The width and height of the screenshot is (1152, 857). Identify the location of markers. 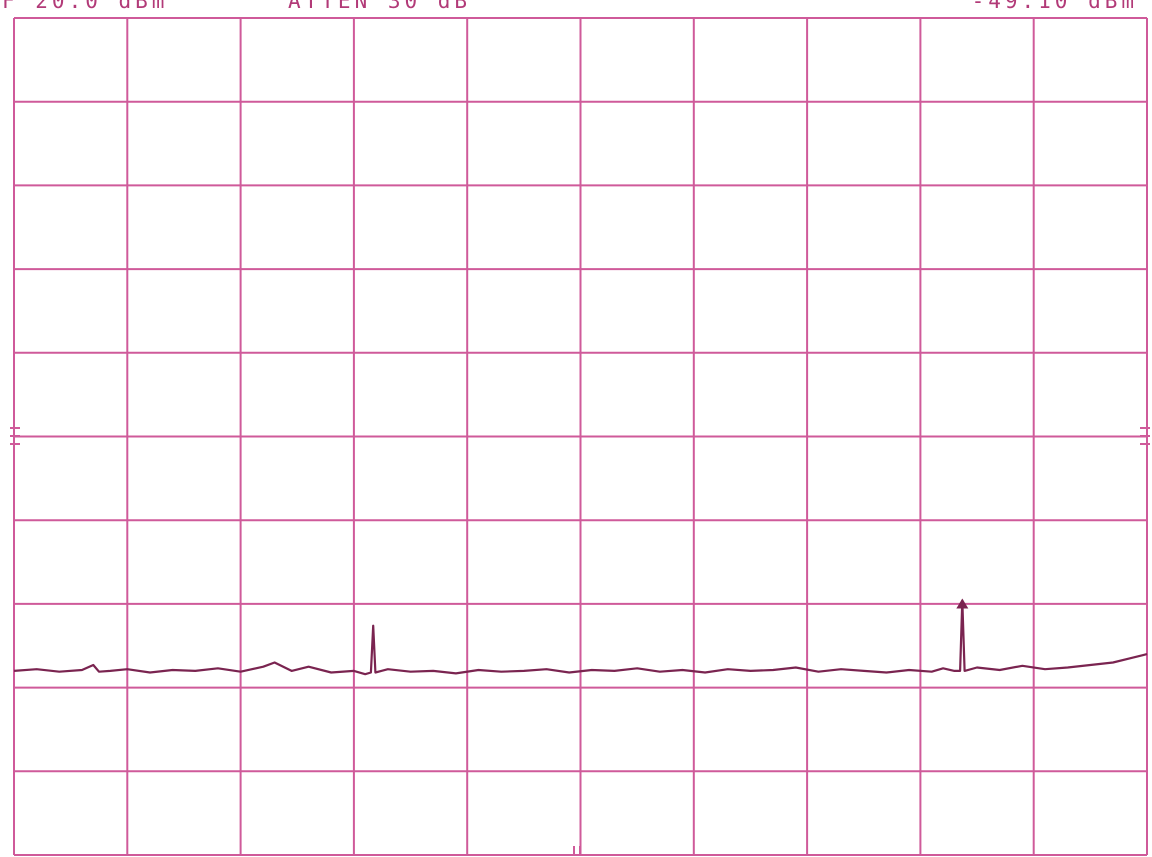
(962, 603).